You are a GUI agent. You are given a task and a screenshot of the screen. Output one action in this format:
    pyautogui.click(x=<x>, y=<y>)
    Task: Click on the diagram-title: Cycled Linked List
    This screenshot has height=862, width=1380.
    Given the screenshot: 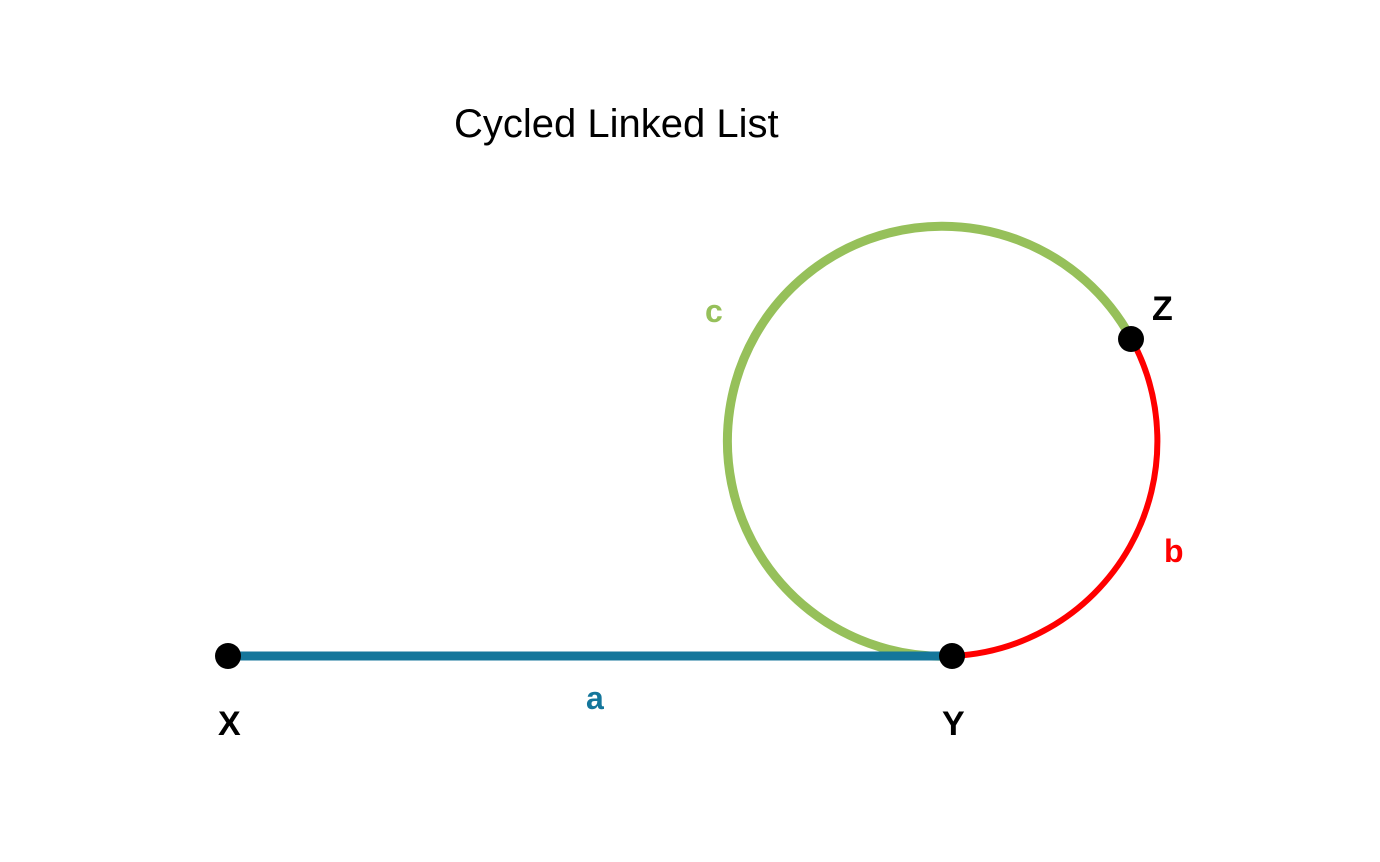 What is the action you would take?
    pyautogui.click(x=616, y=124)
    